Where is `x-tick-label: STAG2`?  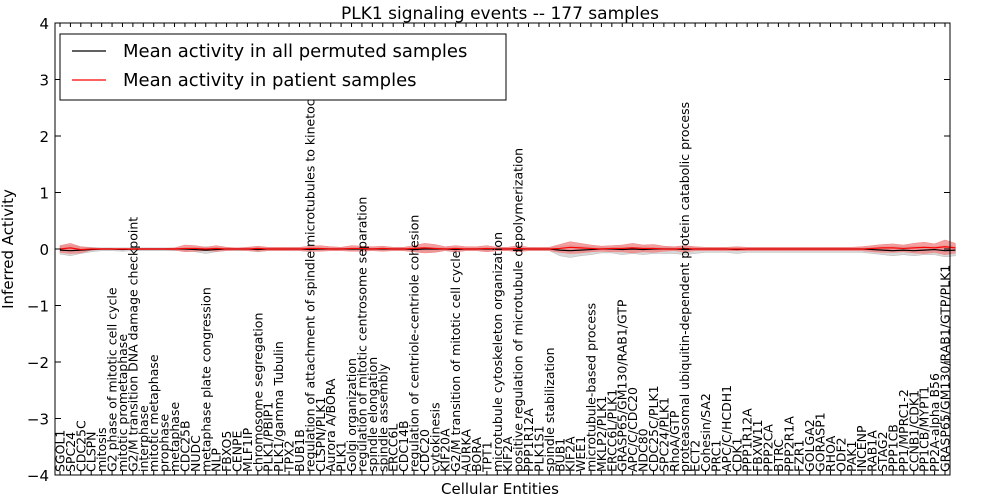 x-tick-label: STAG2 is located at coordinates (882, 451).